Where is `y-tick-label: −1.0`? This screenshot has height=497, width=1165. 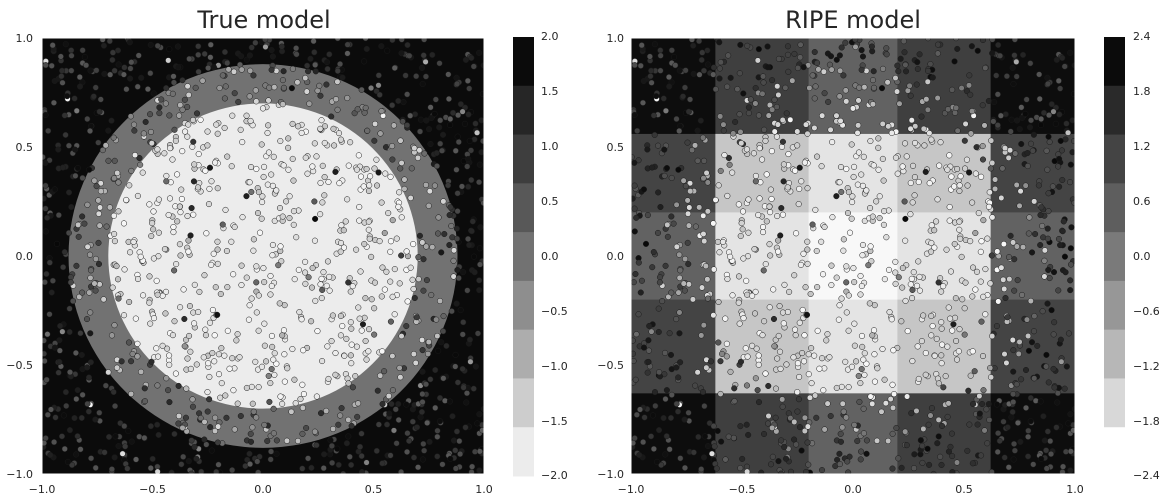
y-tick-label: −1.0 is located at coordinates (610, 474).